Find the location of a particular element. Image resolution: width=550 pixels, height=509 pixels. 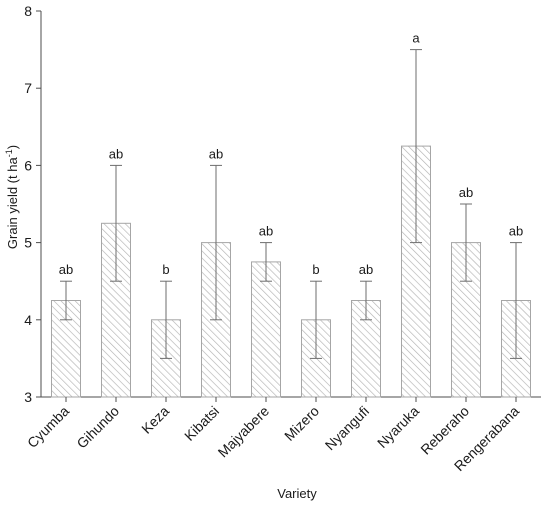

y-tick-label: 6 is located at coordinates (28, 165).